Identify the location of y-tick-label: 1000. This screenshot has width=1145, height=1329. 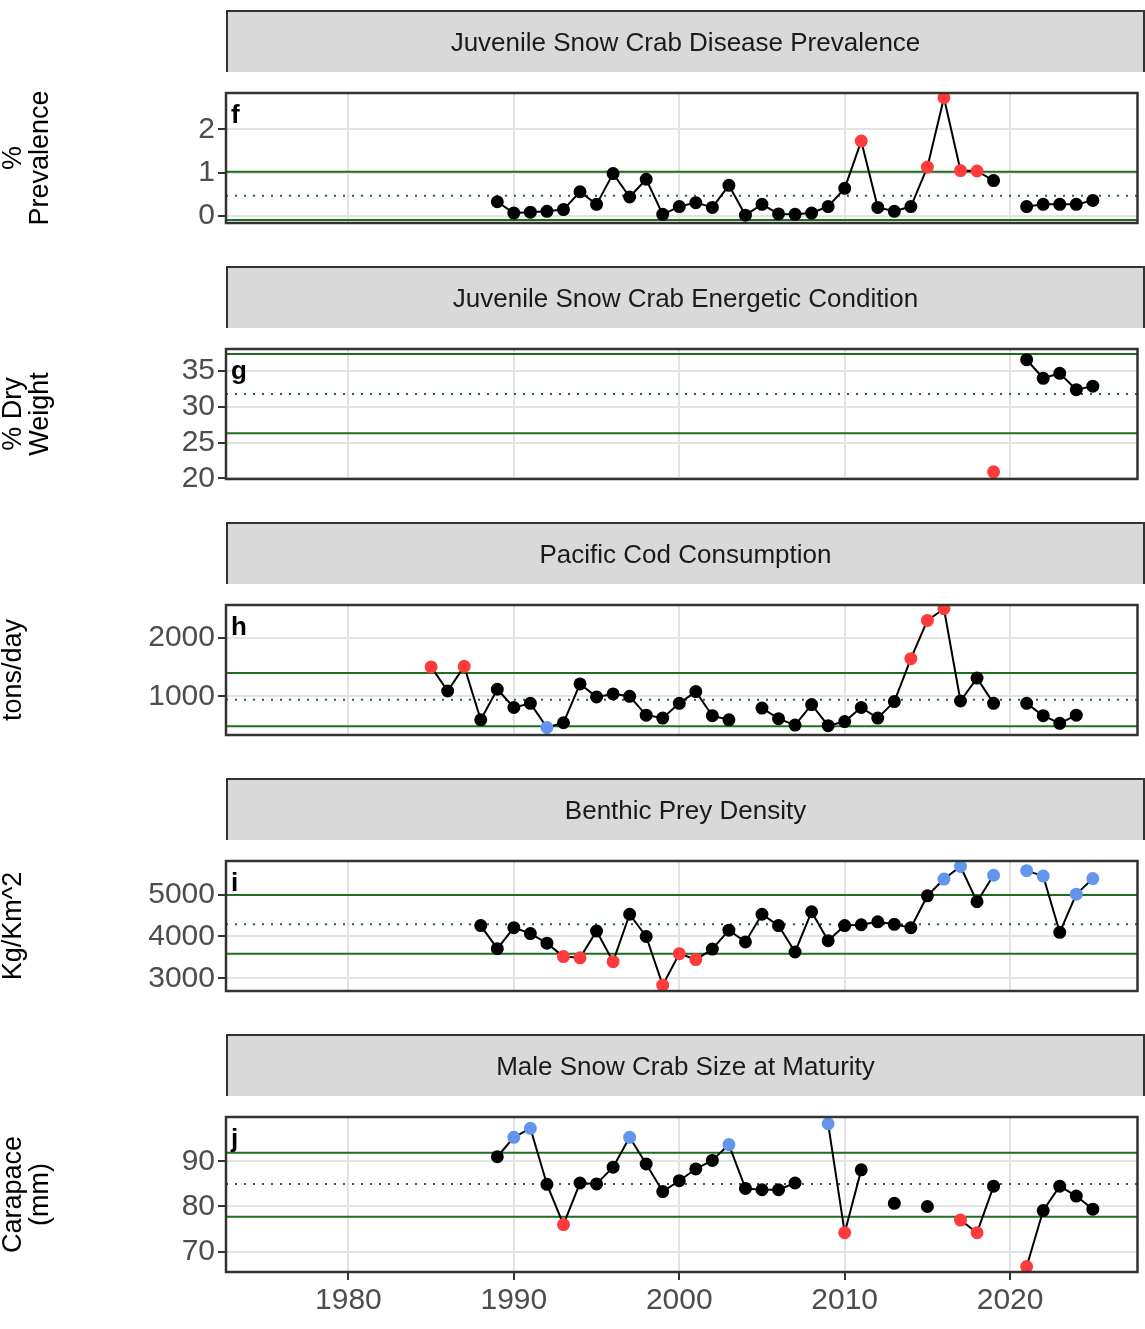
(181, 694).